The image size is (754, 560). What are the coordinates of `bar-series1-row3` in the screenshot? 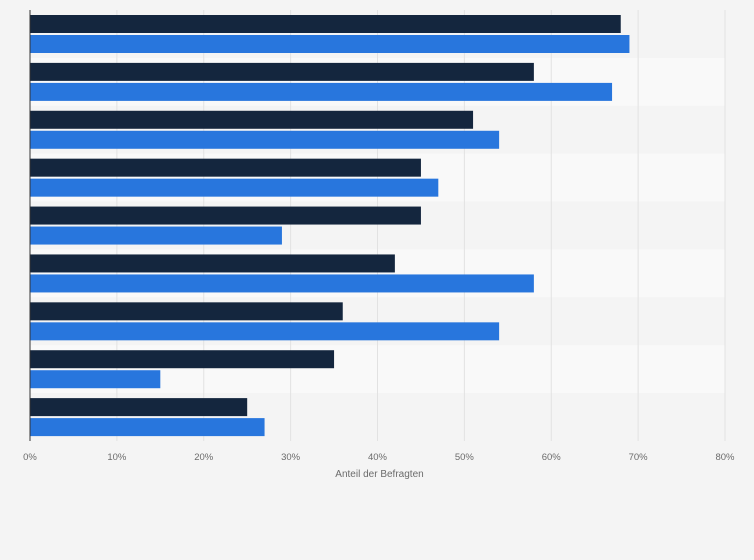 It's located at (252, 119).